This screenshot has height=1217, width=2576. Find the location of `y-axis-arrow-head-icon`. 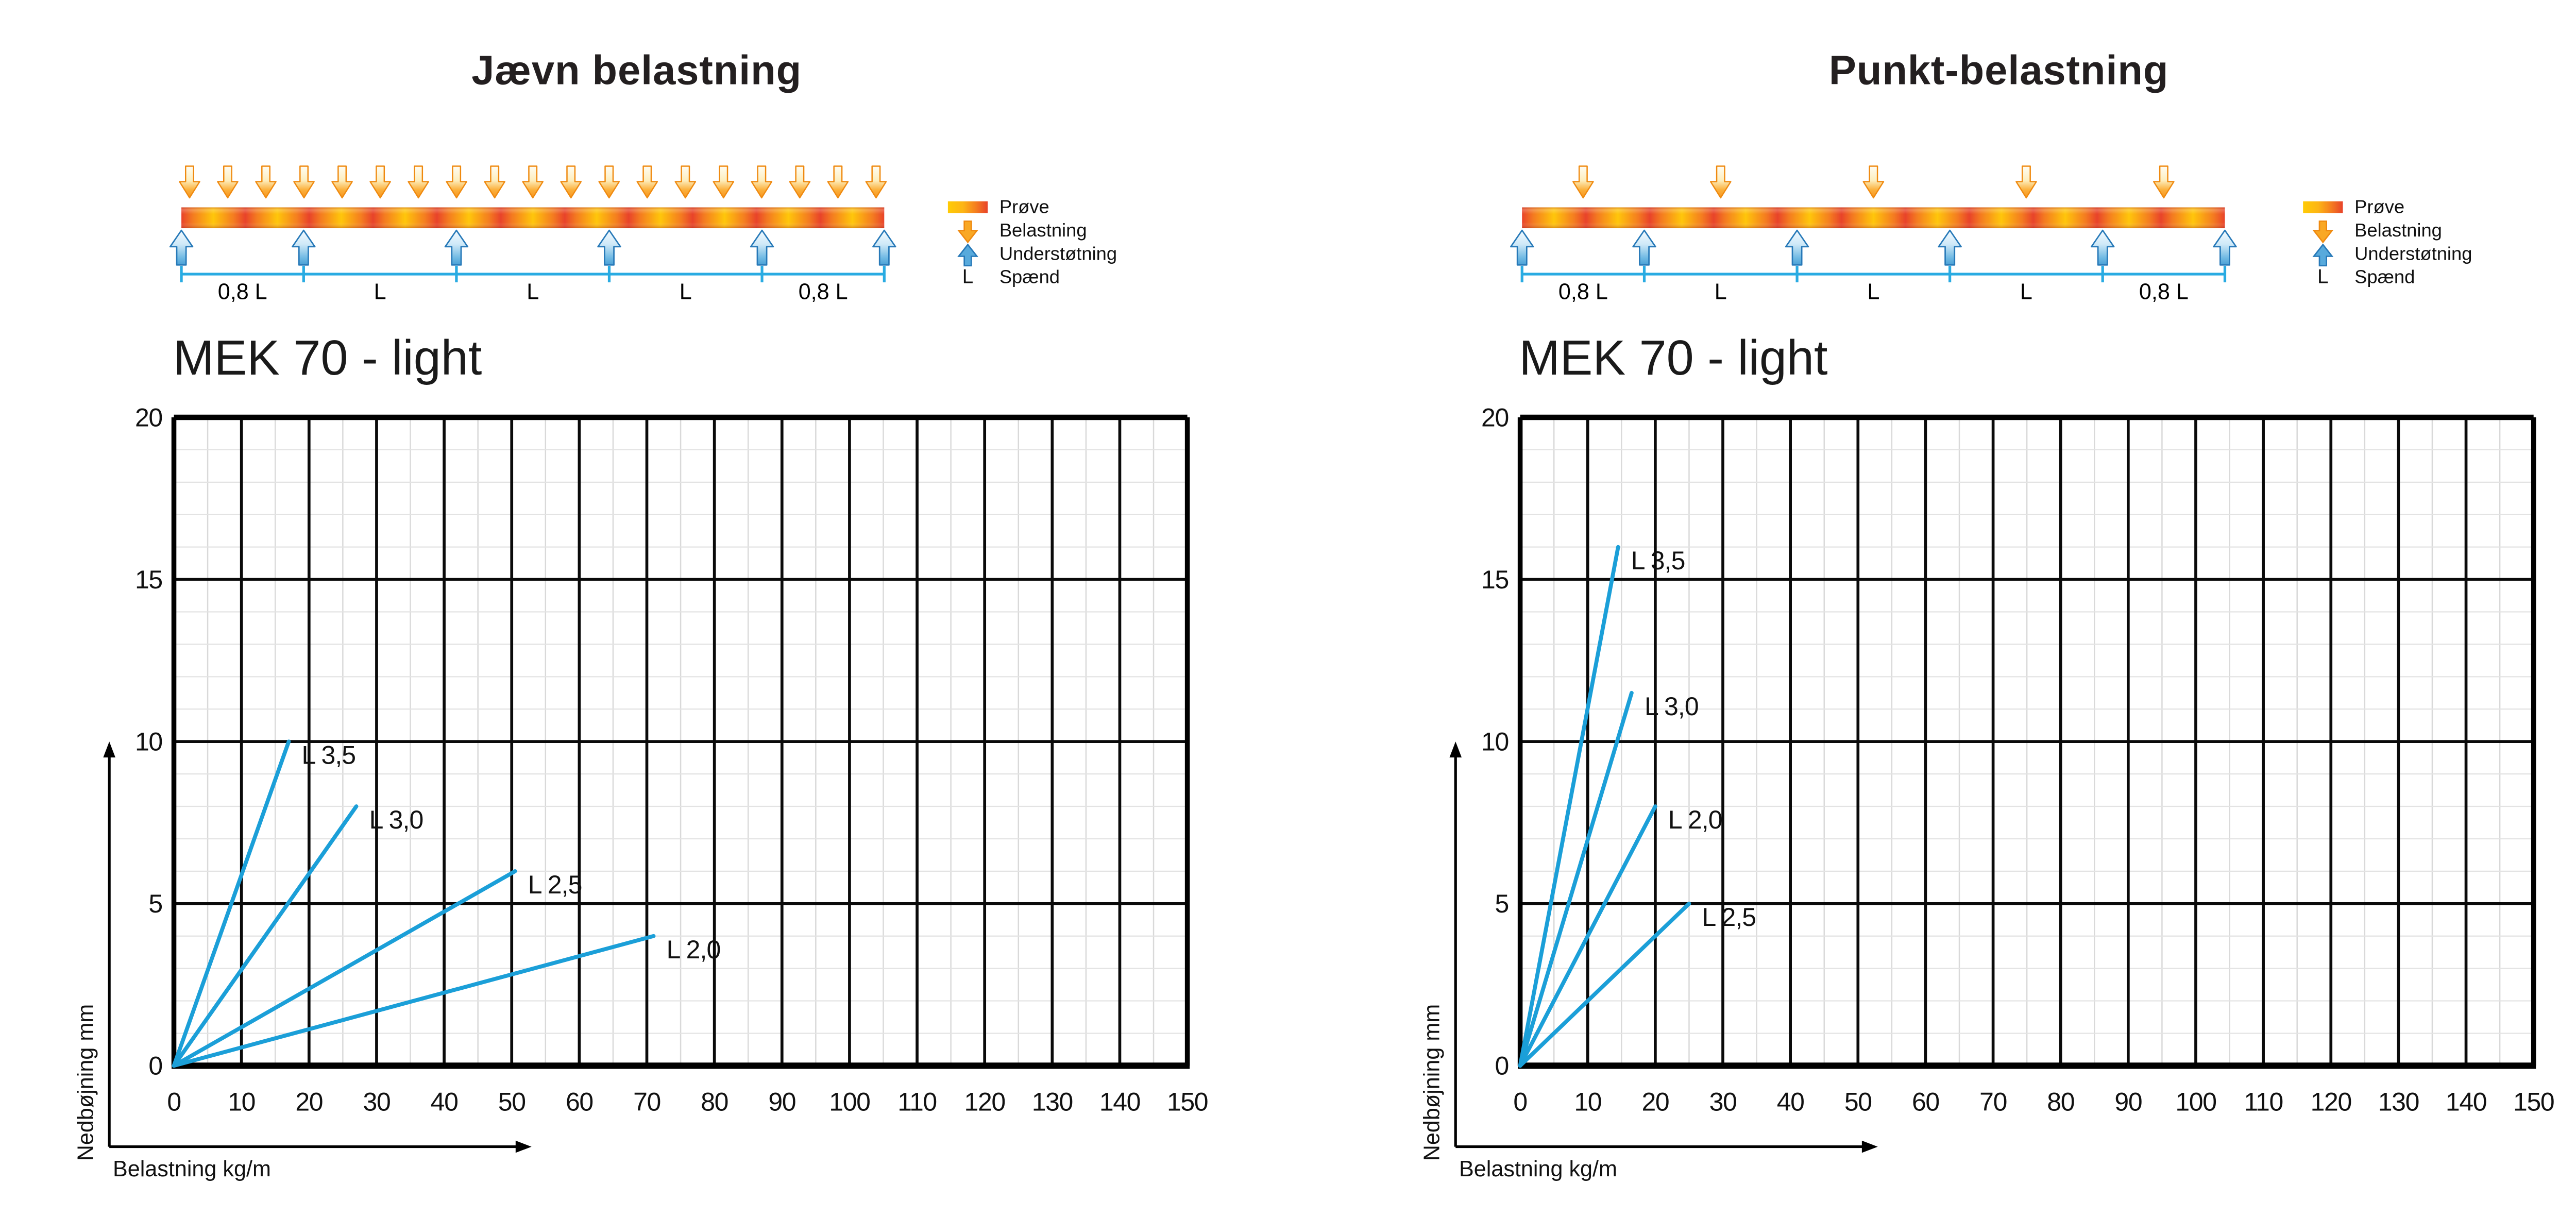

y-axis-arrow-head-icon is located at coordinates (109, 750).